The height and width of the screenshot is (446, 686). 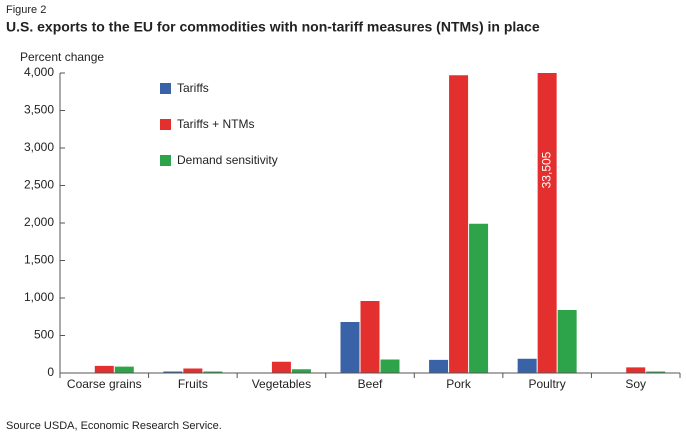 What do you see at coordinates (635, 384) in the screenshot?
I see `x-tick-label: Soy` at bounding box center [635, 384].